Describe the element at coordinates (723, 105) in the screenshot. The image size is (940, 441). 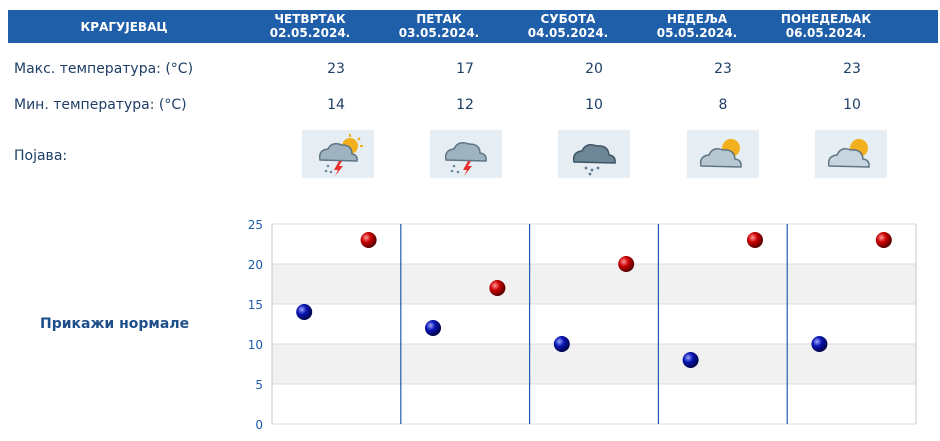
I see `min-temp-value: 8` at that location.